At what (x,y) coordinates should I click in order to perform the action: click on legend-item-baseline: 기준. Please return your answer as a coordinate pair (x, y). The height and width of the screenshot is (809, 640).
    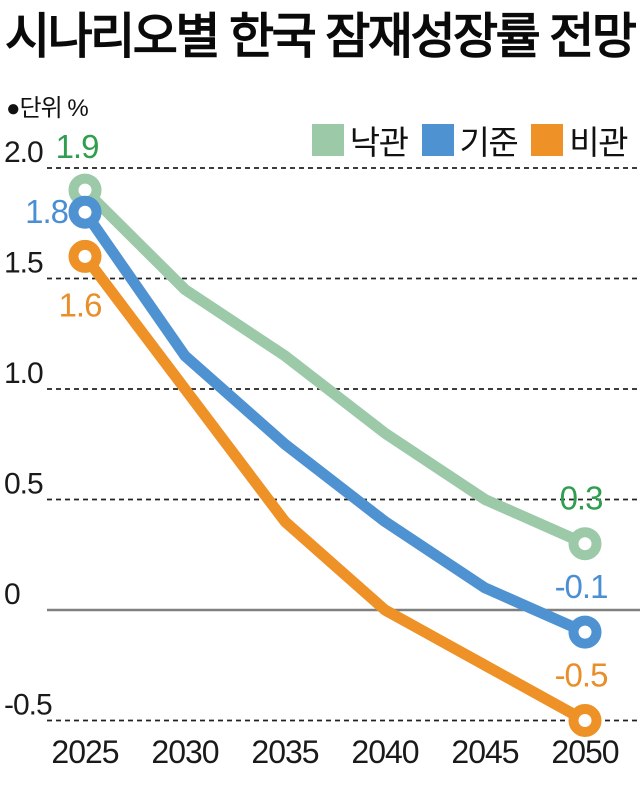
    Looking at the image, I should click on (470, 140).